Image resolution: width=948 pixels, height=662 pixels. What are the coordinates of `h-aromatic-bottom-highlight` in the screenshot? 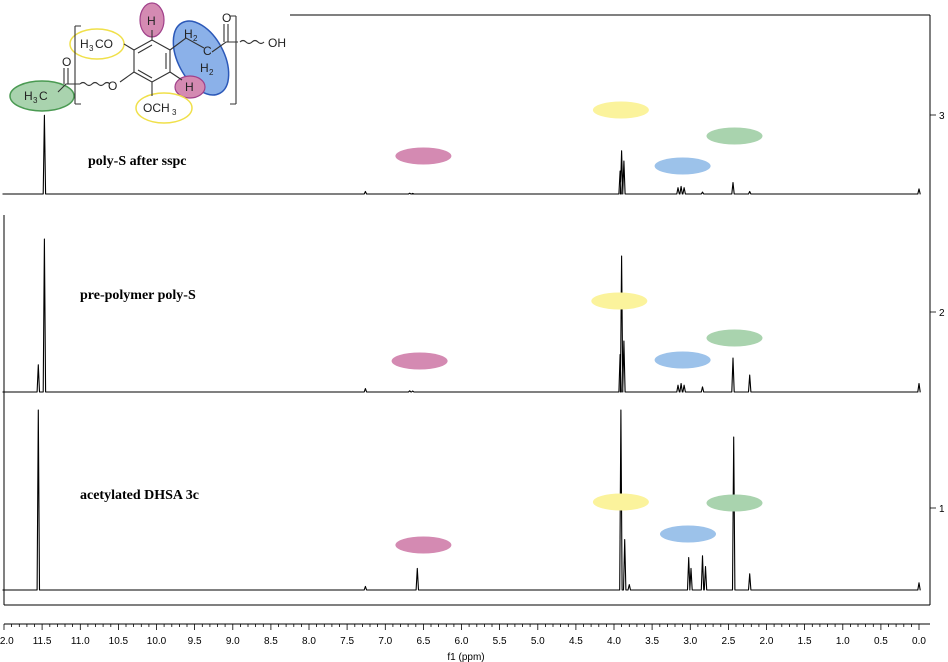 It's located at (190, 87).